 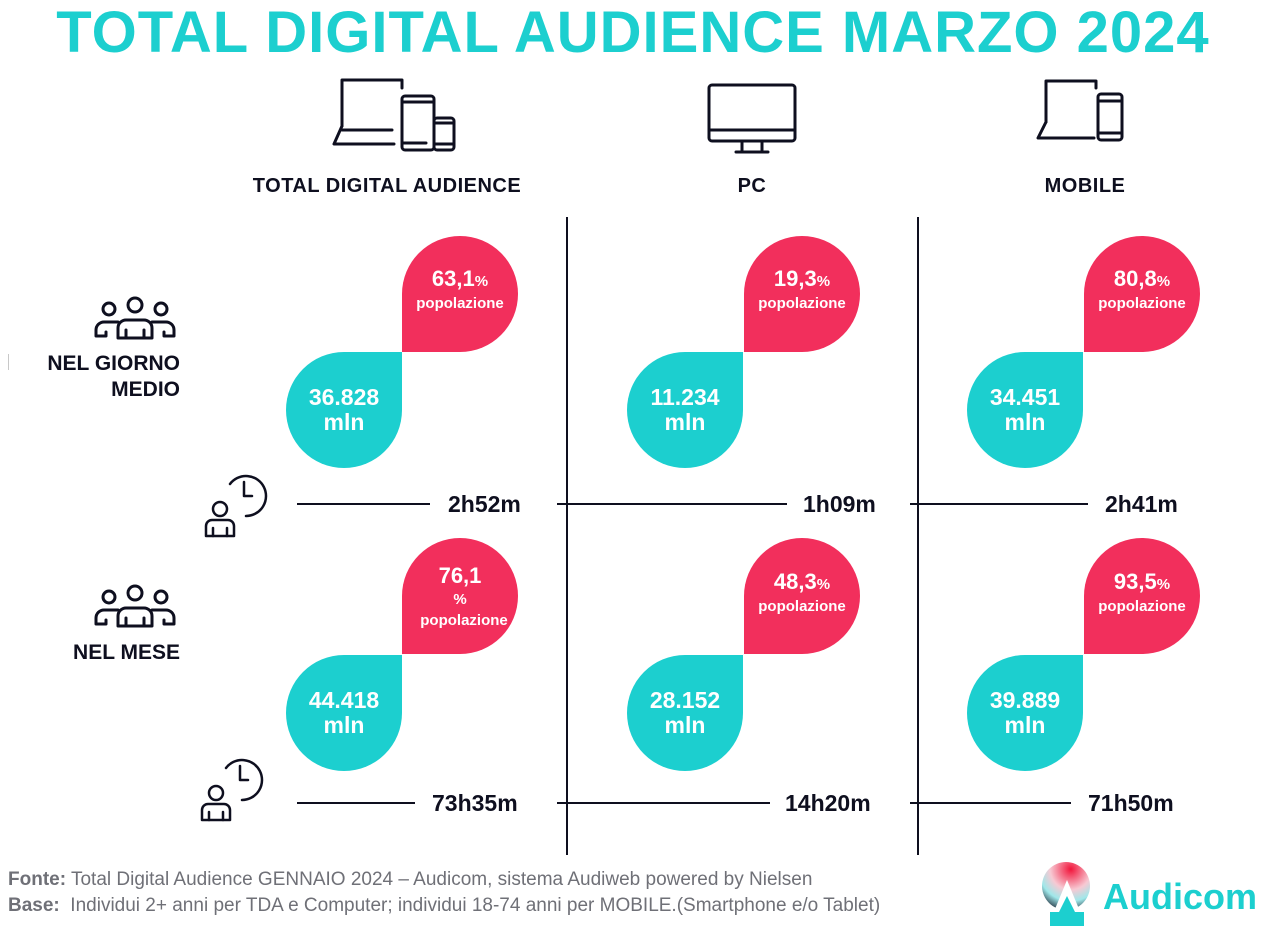 I want to click on edge-mark, so click(x=8, y=362).